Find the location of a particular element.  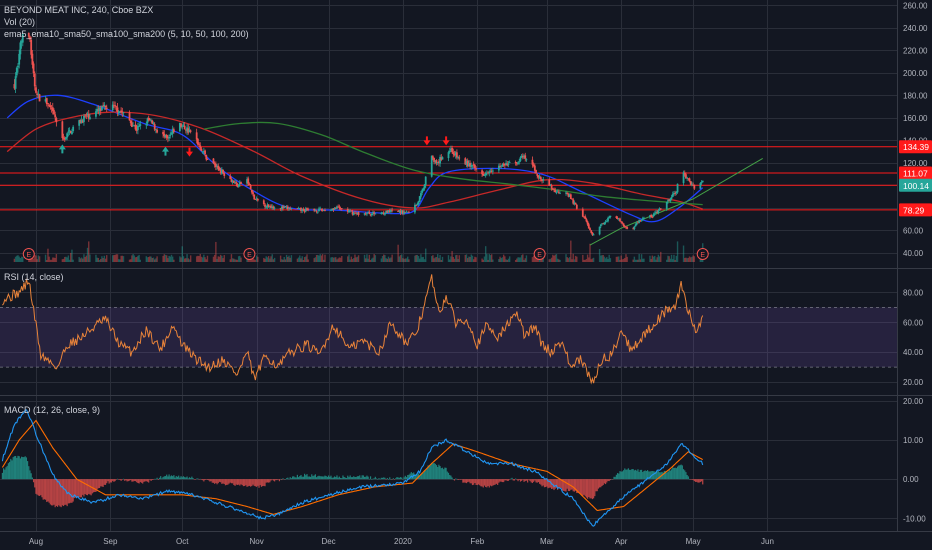

time-axis: AugSepOctNovDec2020FebMarAprMayJunJul is located at coordinates (387, 541).